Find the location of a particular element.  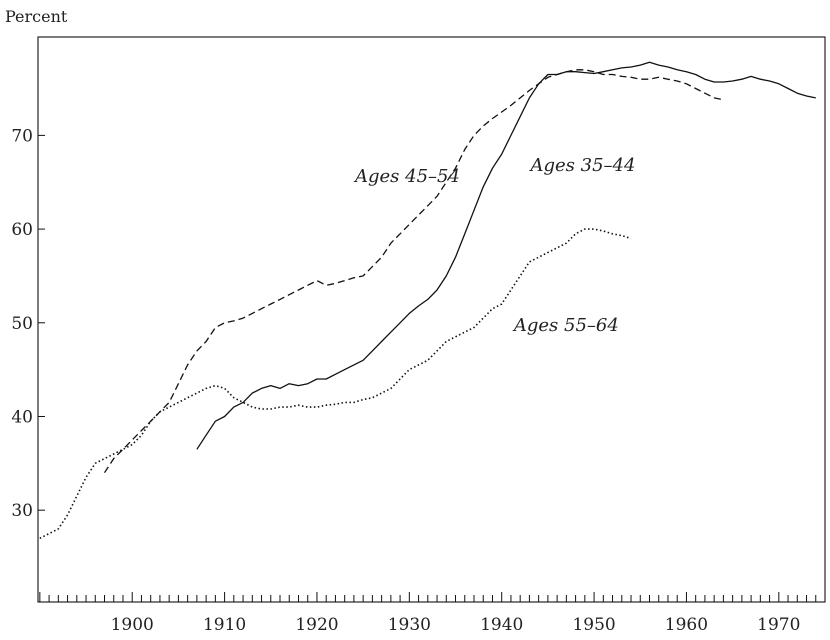

y-tick-label: 70 is located at coordinates (22, 136).